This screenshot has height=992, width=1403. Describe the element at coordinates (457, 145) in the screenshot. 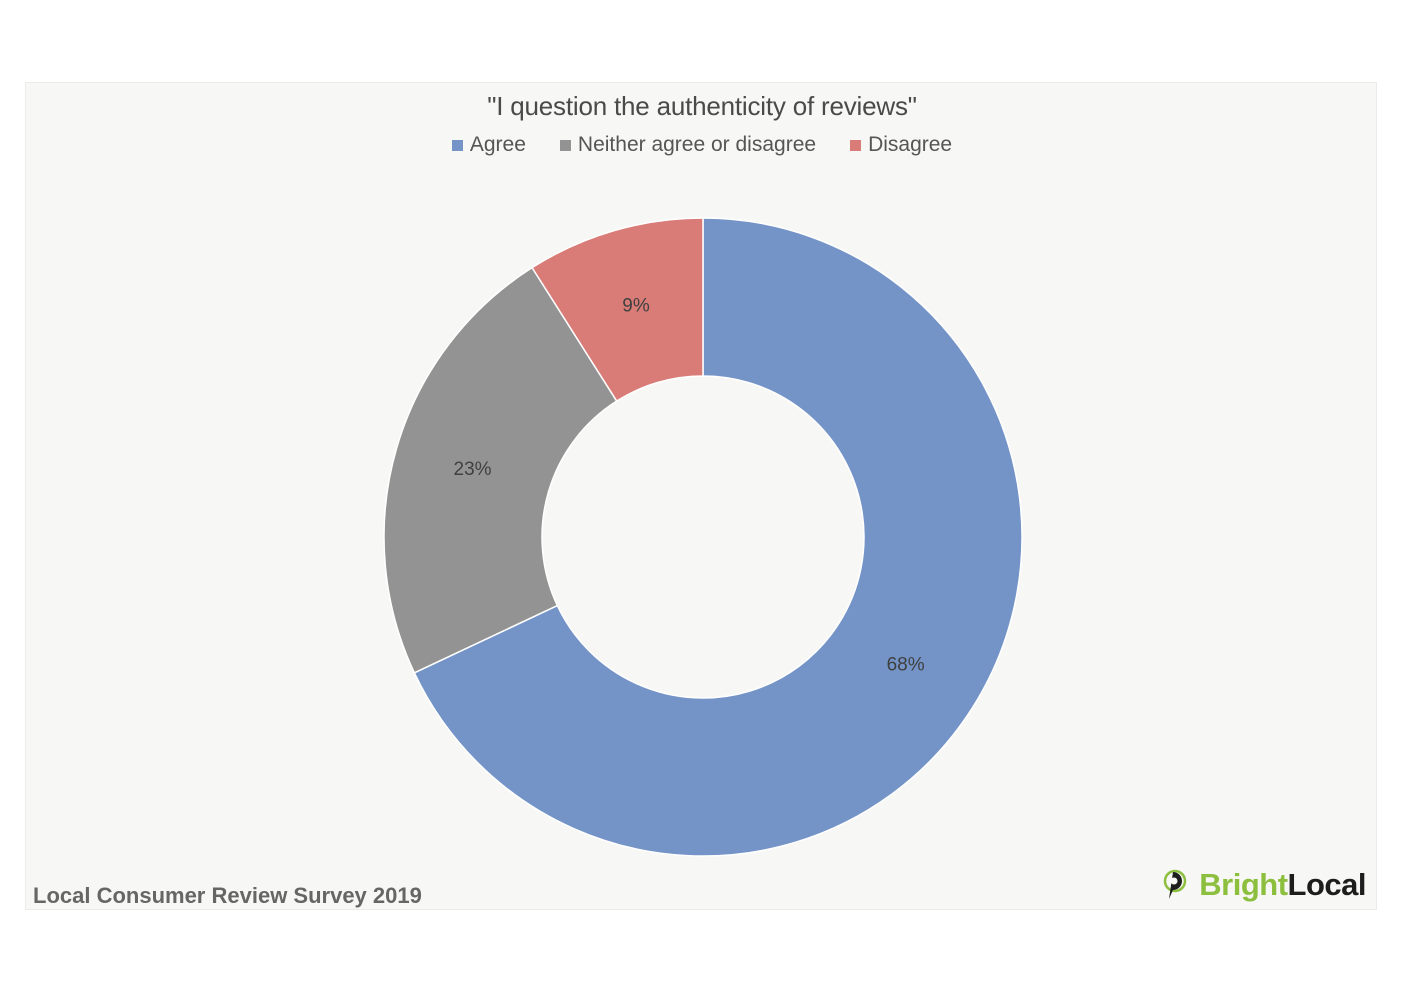

I see `legend-swatch-agree` at that location.